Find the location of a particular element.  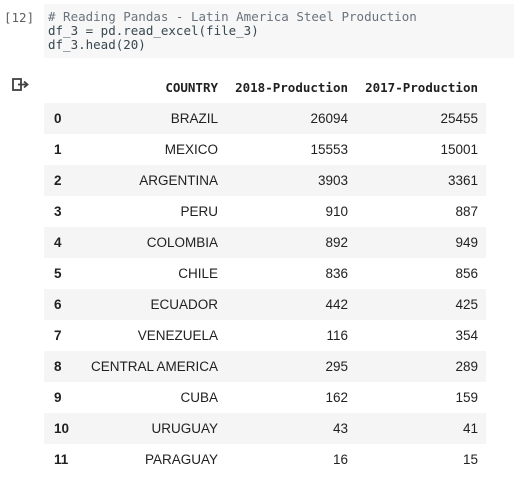

production-2017-cell: 354 is located at coordinates (466, 335).